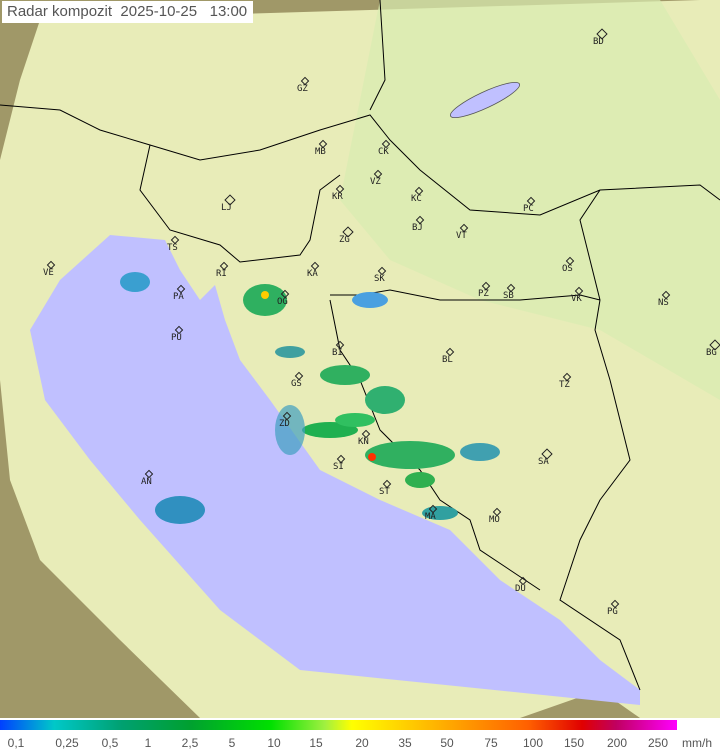 The width and height of the screenshot is (720, 751). What do you see at coordinates (363, 442) in the screenshot?
I see `city-label: KN` at bounding box center [363, 442].